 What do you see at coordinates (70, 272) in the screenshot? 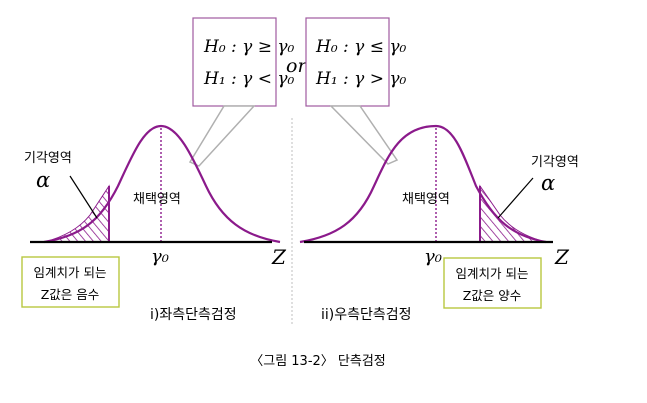
I see `left-critical-note-line1: 임계치가 되는` at bounding box center [70, 272].